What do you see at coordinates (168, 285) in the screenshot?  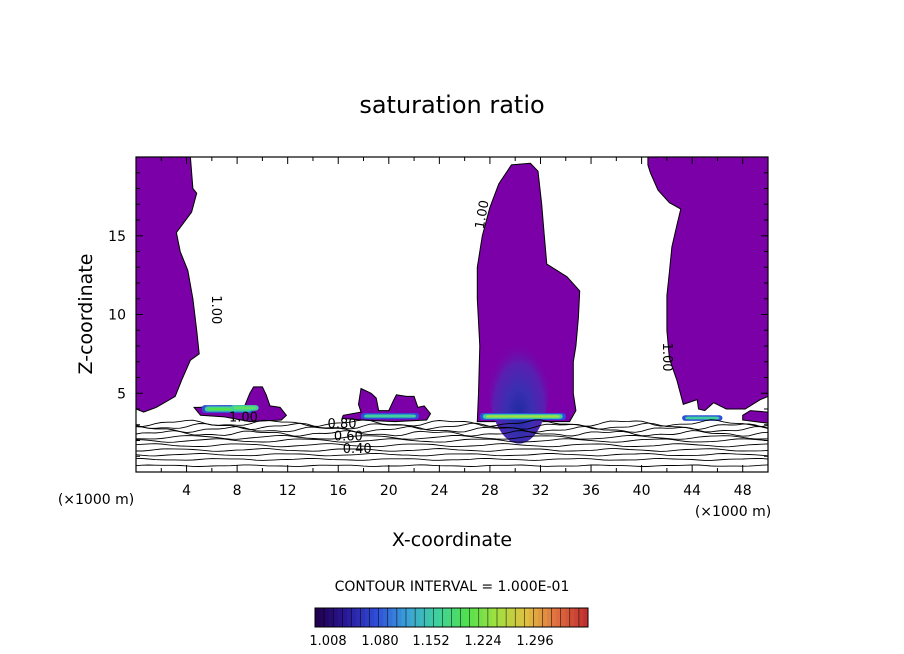 I see `cloud-left-column` at bounding box center [168, 285].